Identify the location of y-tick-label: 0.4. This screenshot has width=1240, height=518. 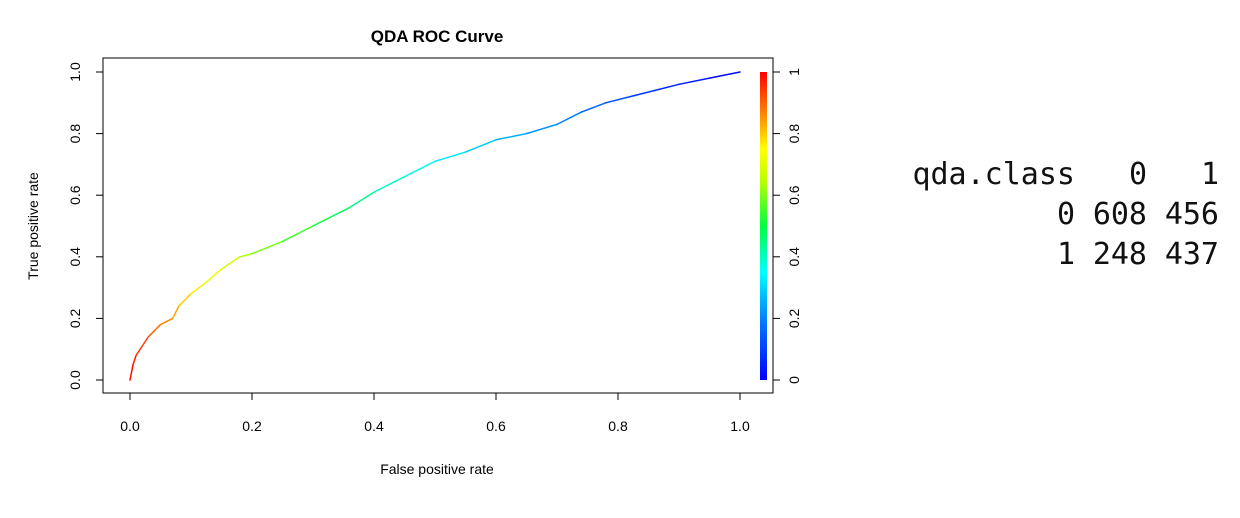
(75, 257).